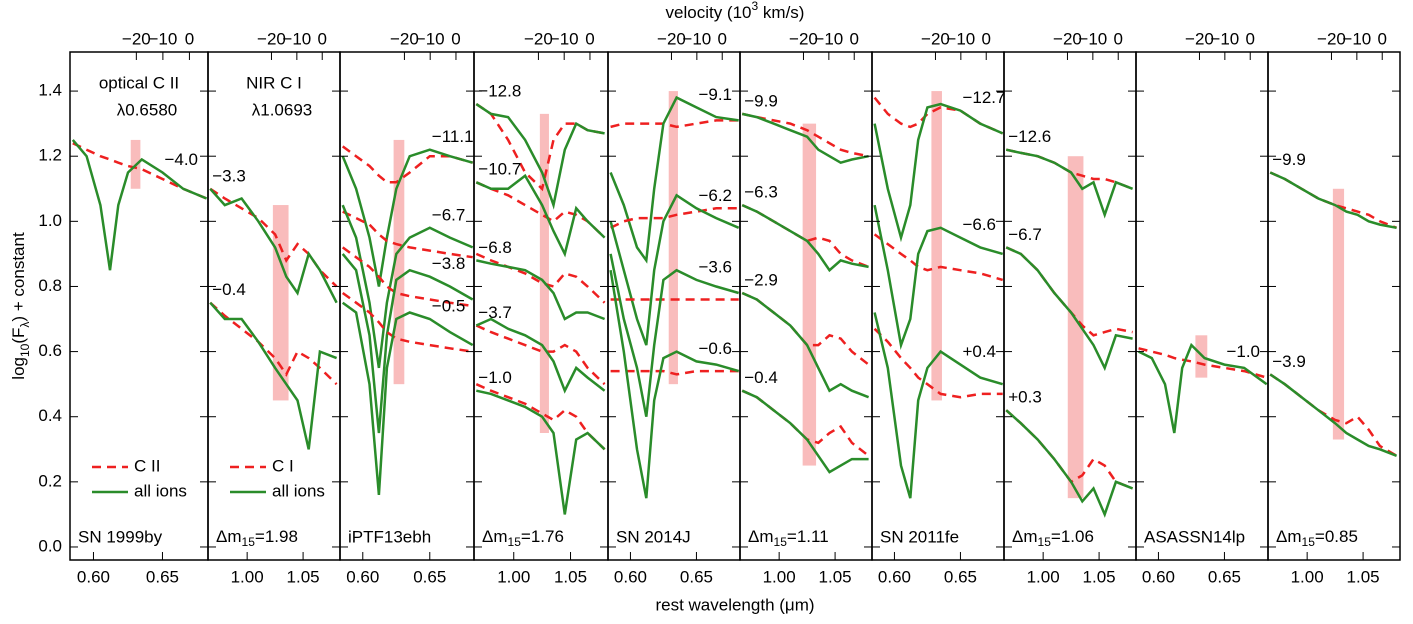 Image resolution: width=1413 pixels, height=624 pixels. What do you see at coordinates (18, 368) in the screenshot?
I see `label-part: log` at bounding box center [18, 368].